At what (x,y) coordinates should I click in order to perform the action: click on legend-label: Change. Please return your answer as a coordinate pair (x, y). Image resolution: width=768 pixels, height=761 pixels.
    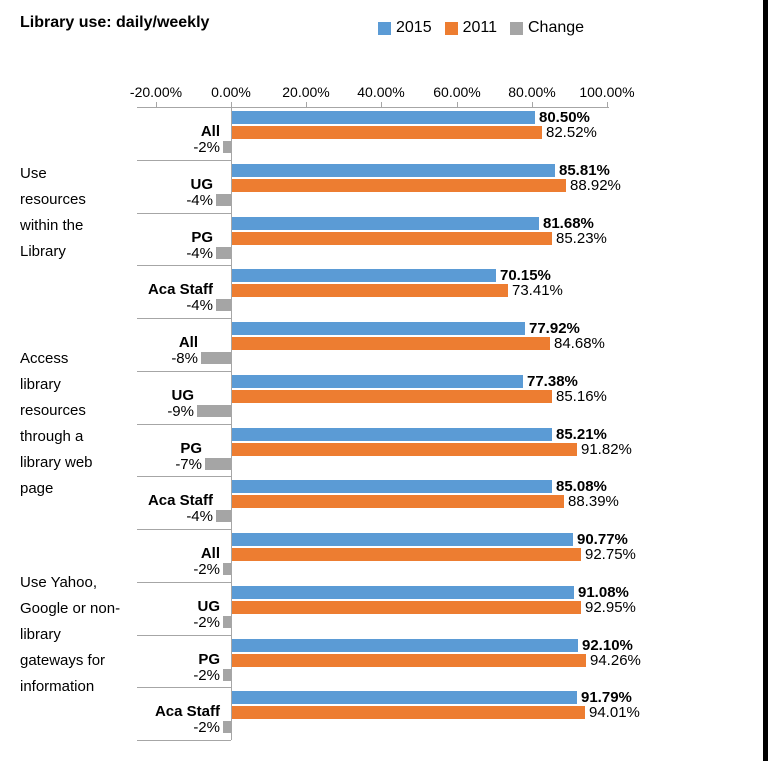
    Looking at the image, I should click on (556, 27).